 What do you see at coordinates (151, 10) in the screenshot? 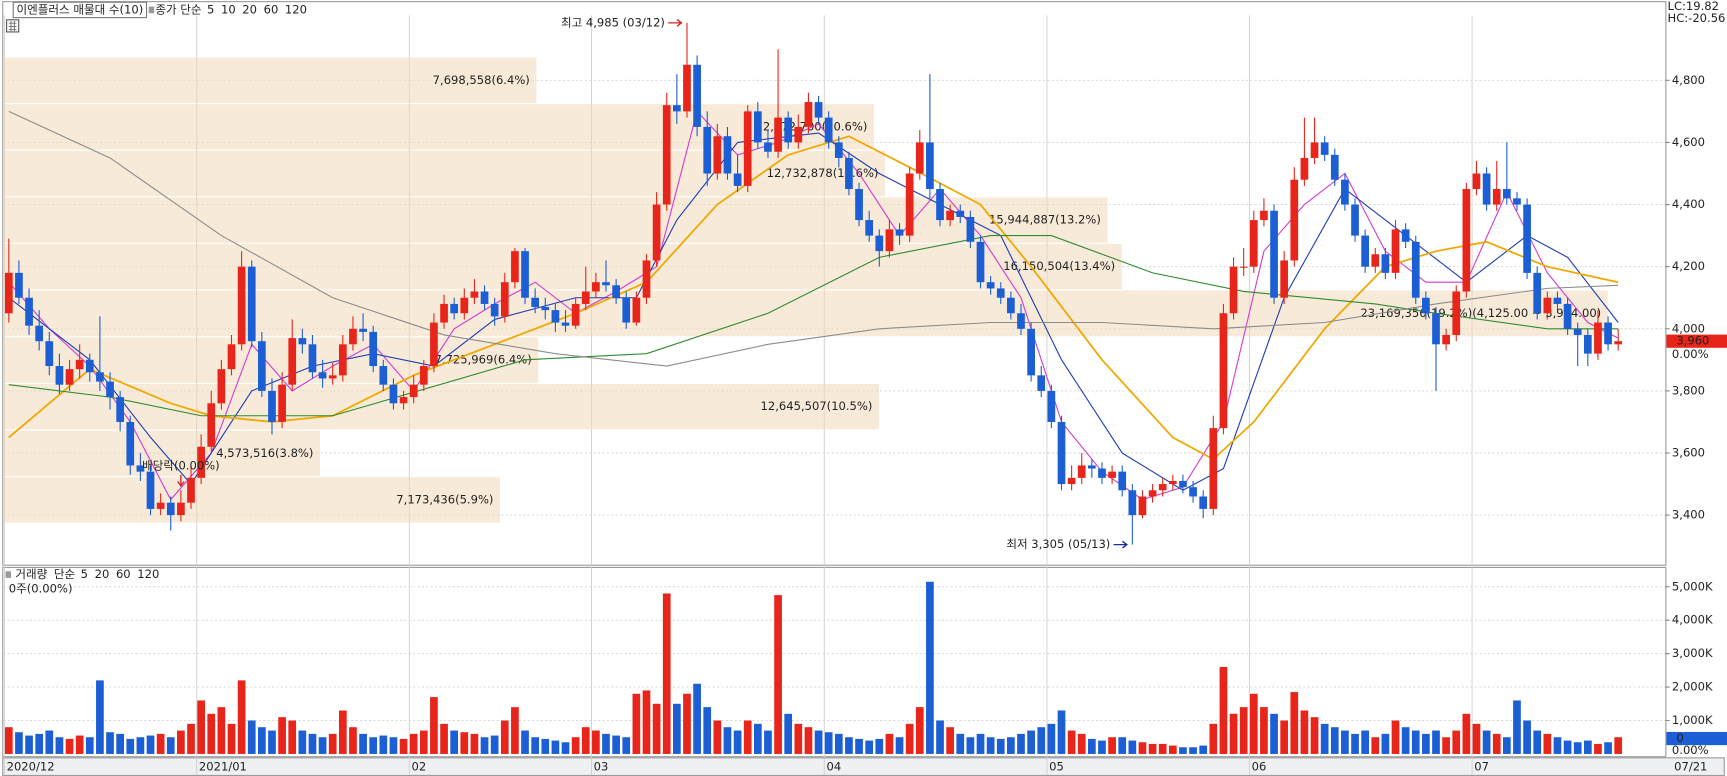
I see `legend-icon` at bounding box center [151, 10].